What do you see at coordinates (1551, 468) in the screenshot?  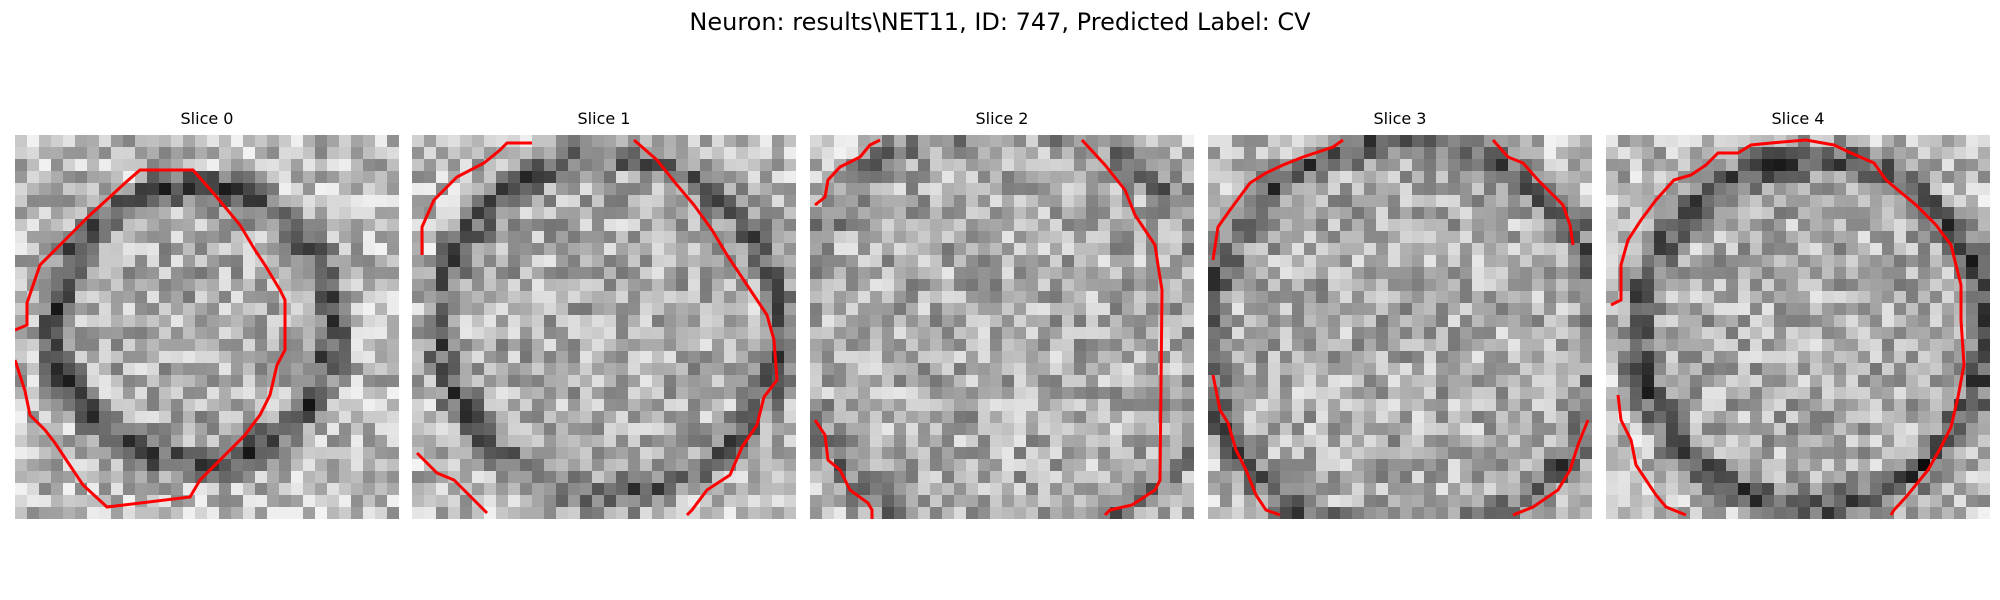 I see `slice-contour-3d` at bounding box center [1551, 468].